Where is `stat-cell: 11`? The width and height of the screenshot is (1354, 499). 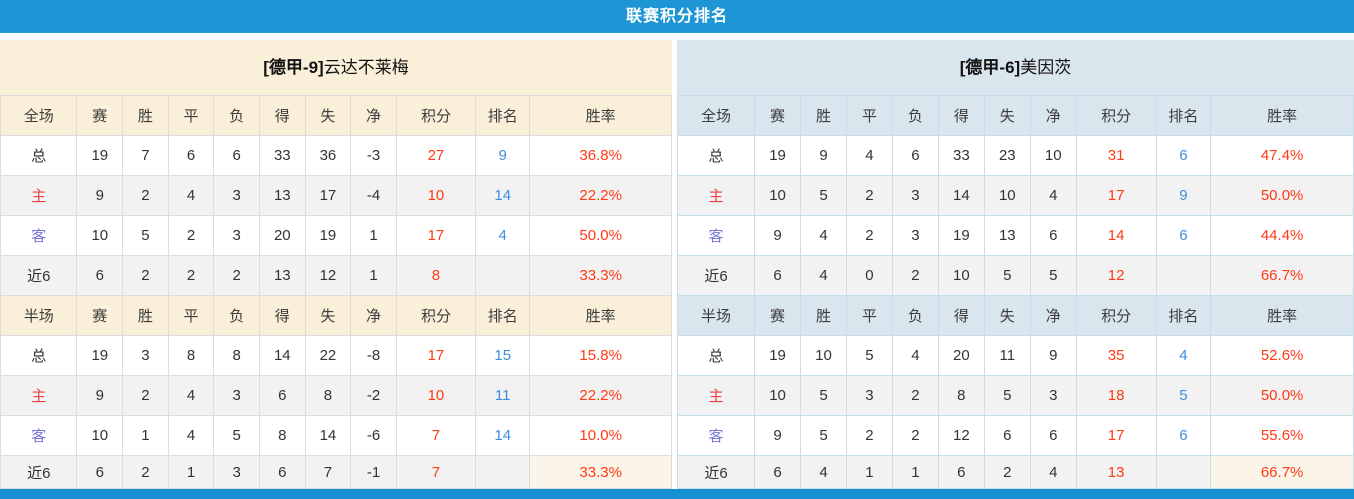
stat-cell: 11 is located at coordinates (1007, 355).